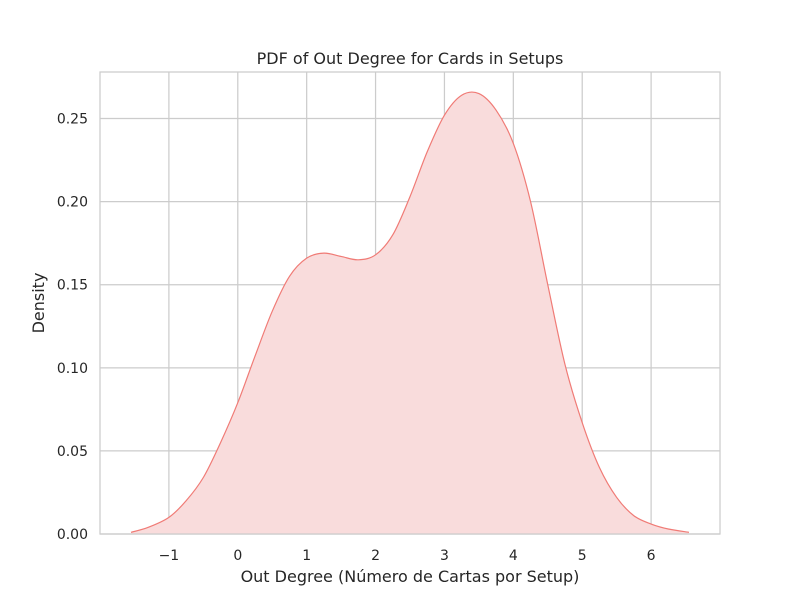 This screenshot has width=800, height=600. I want to click on y-tick-label: 0.15, so click(72, 286).